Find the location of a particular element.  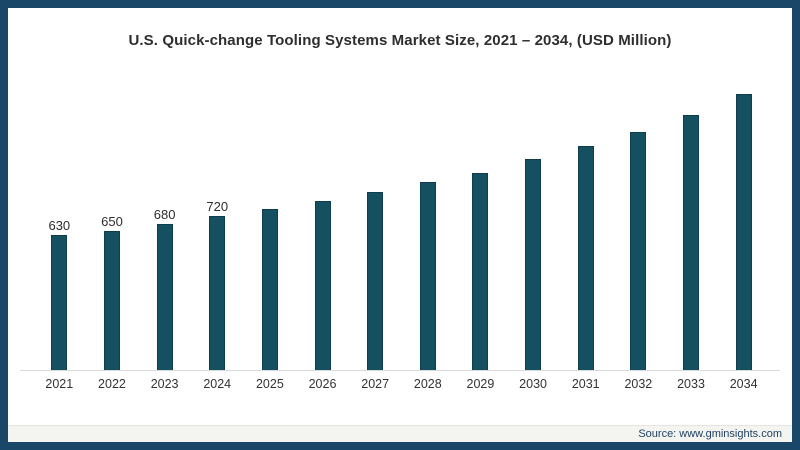

x-tick-label: 2027 is located at coordinates (375, 384).